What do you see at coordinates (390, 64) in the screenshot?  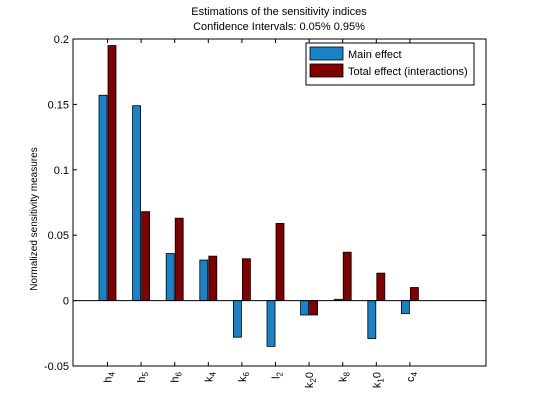 I see `legend: Main effect Total effect (interactions)` at bounding box center [390, 64].